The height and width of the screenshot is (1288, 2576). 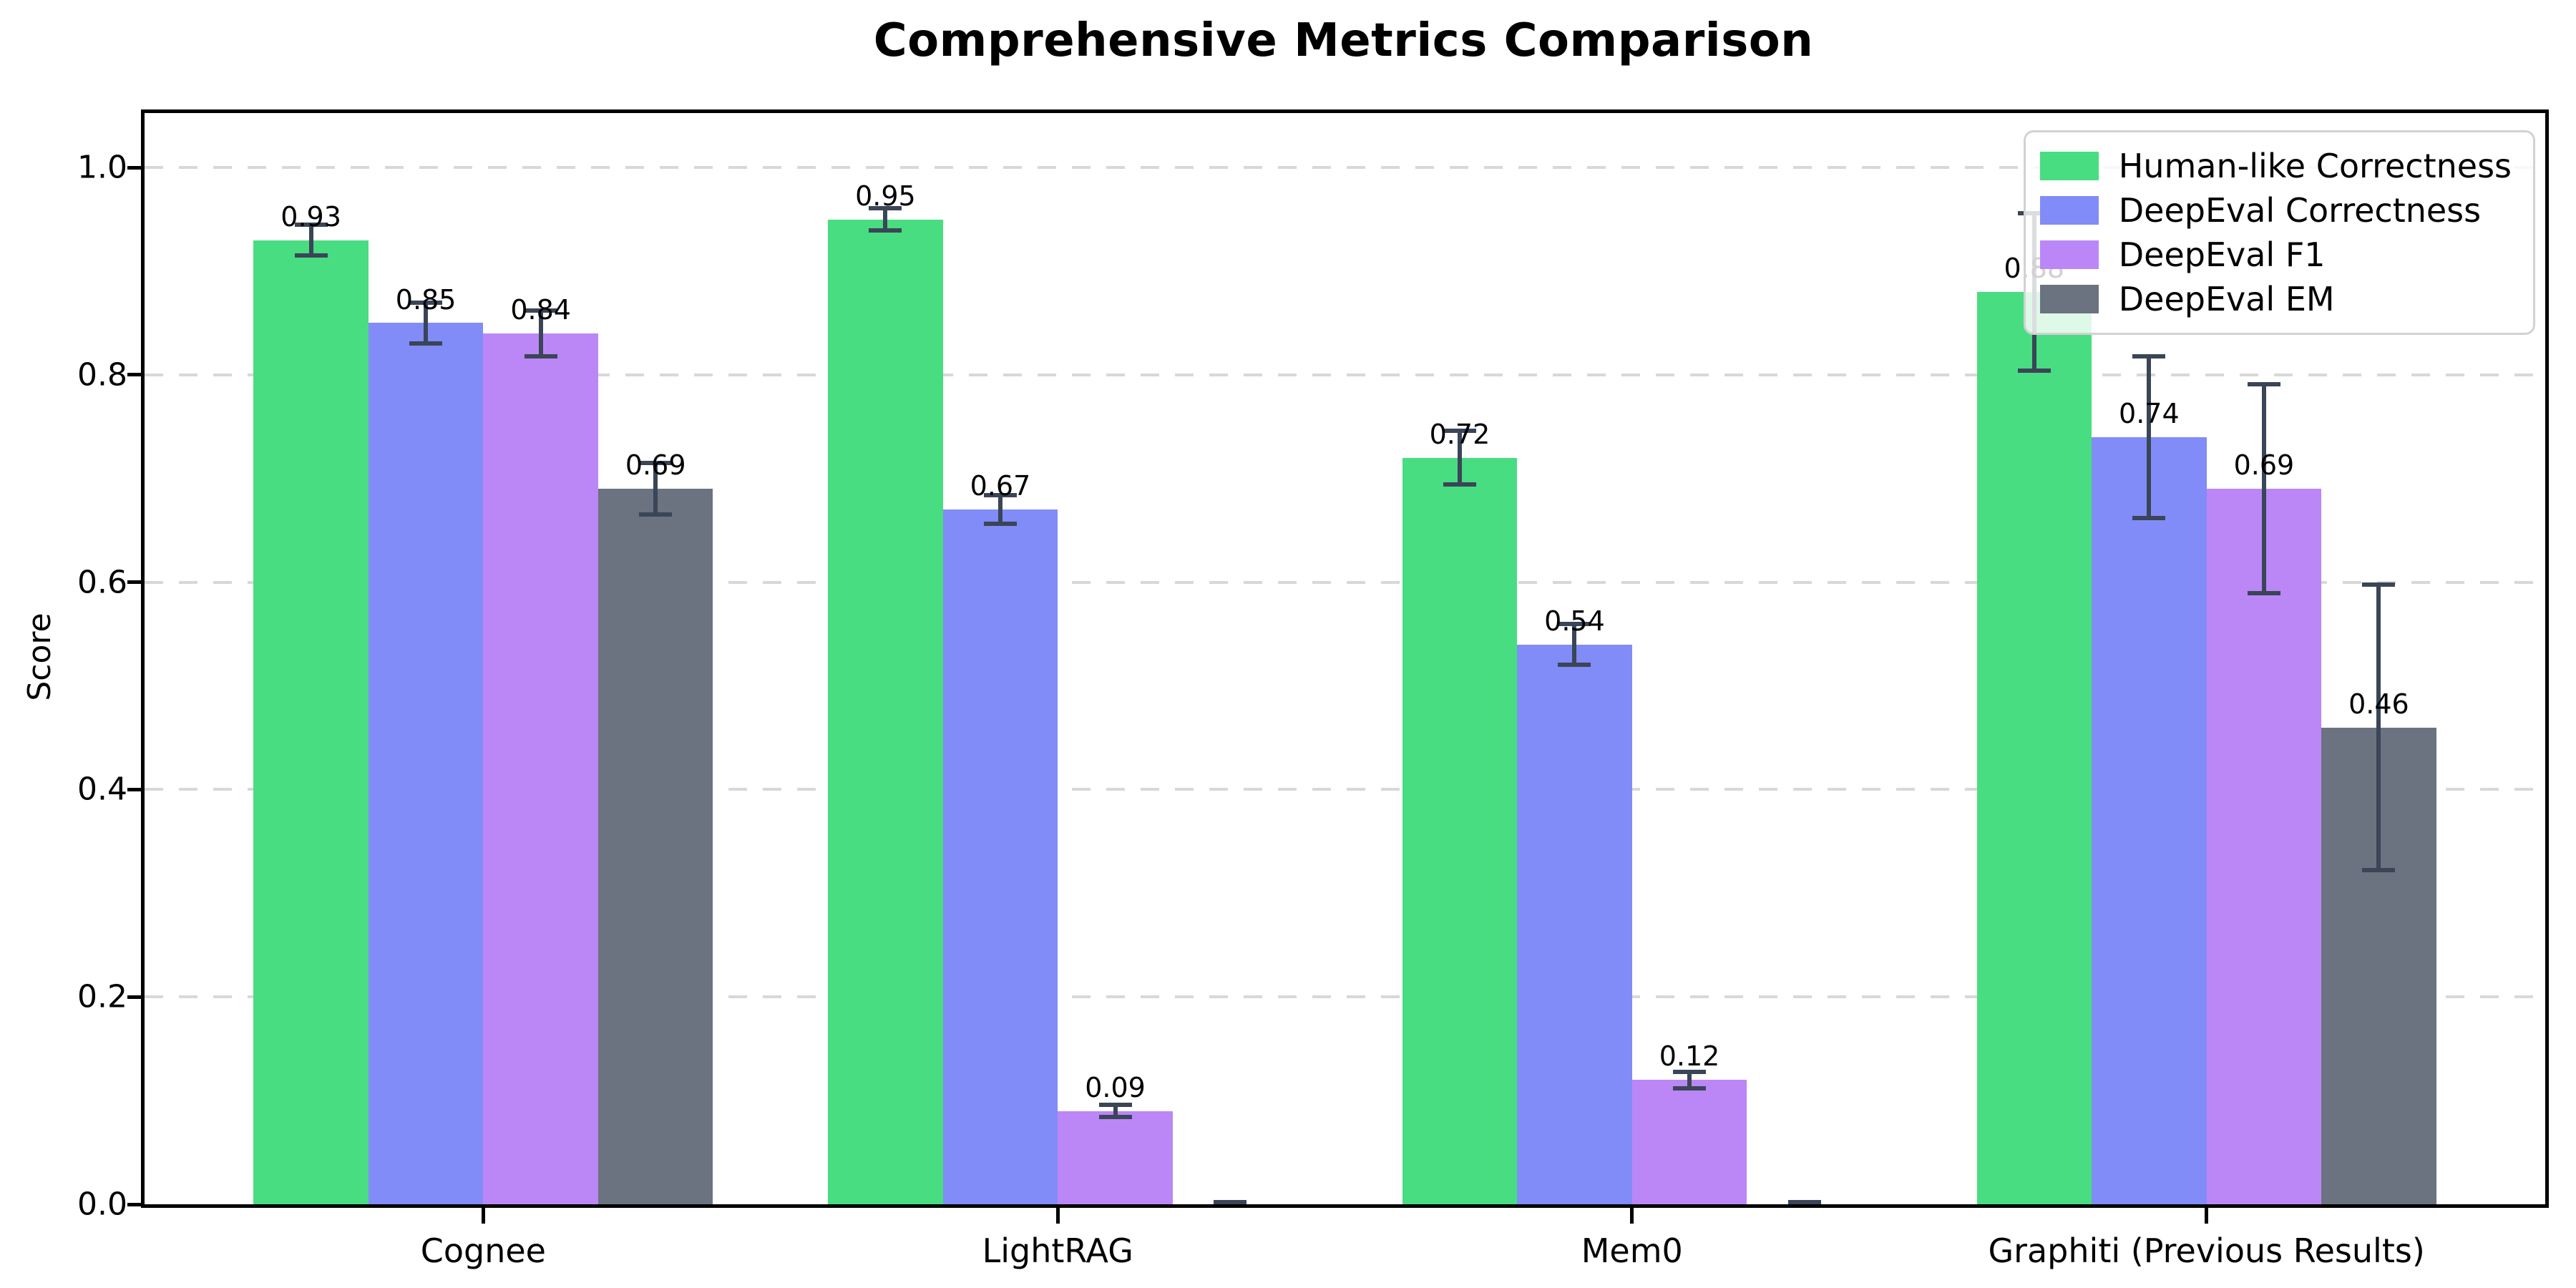 I want to click on bar-value-label: 0.84, so click(x=540, y=310).